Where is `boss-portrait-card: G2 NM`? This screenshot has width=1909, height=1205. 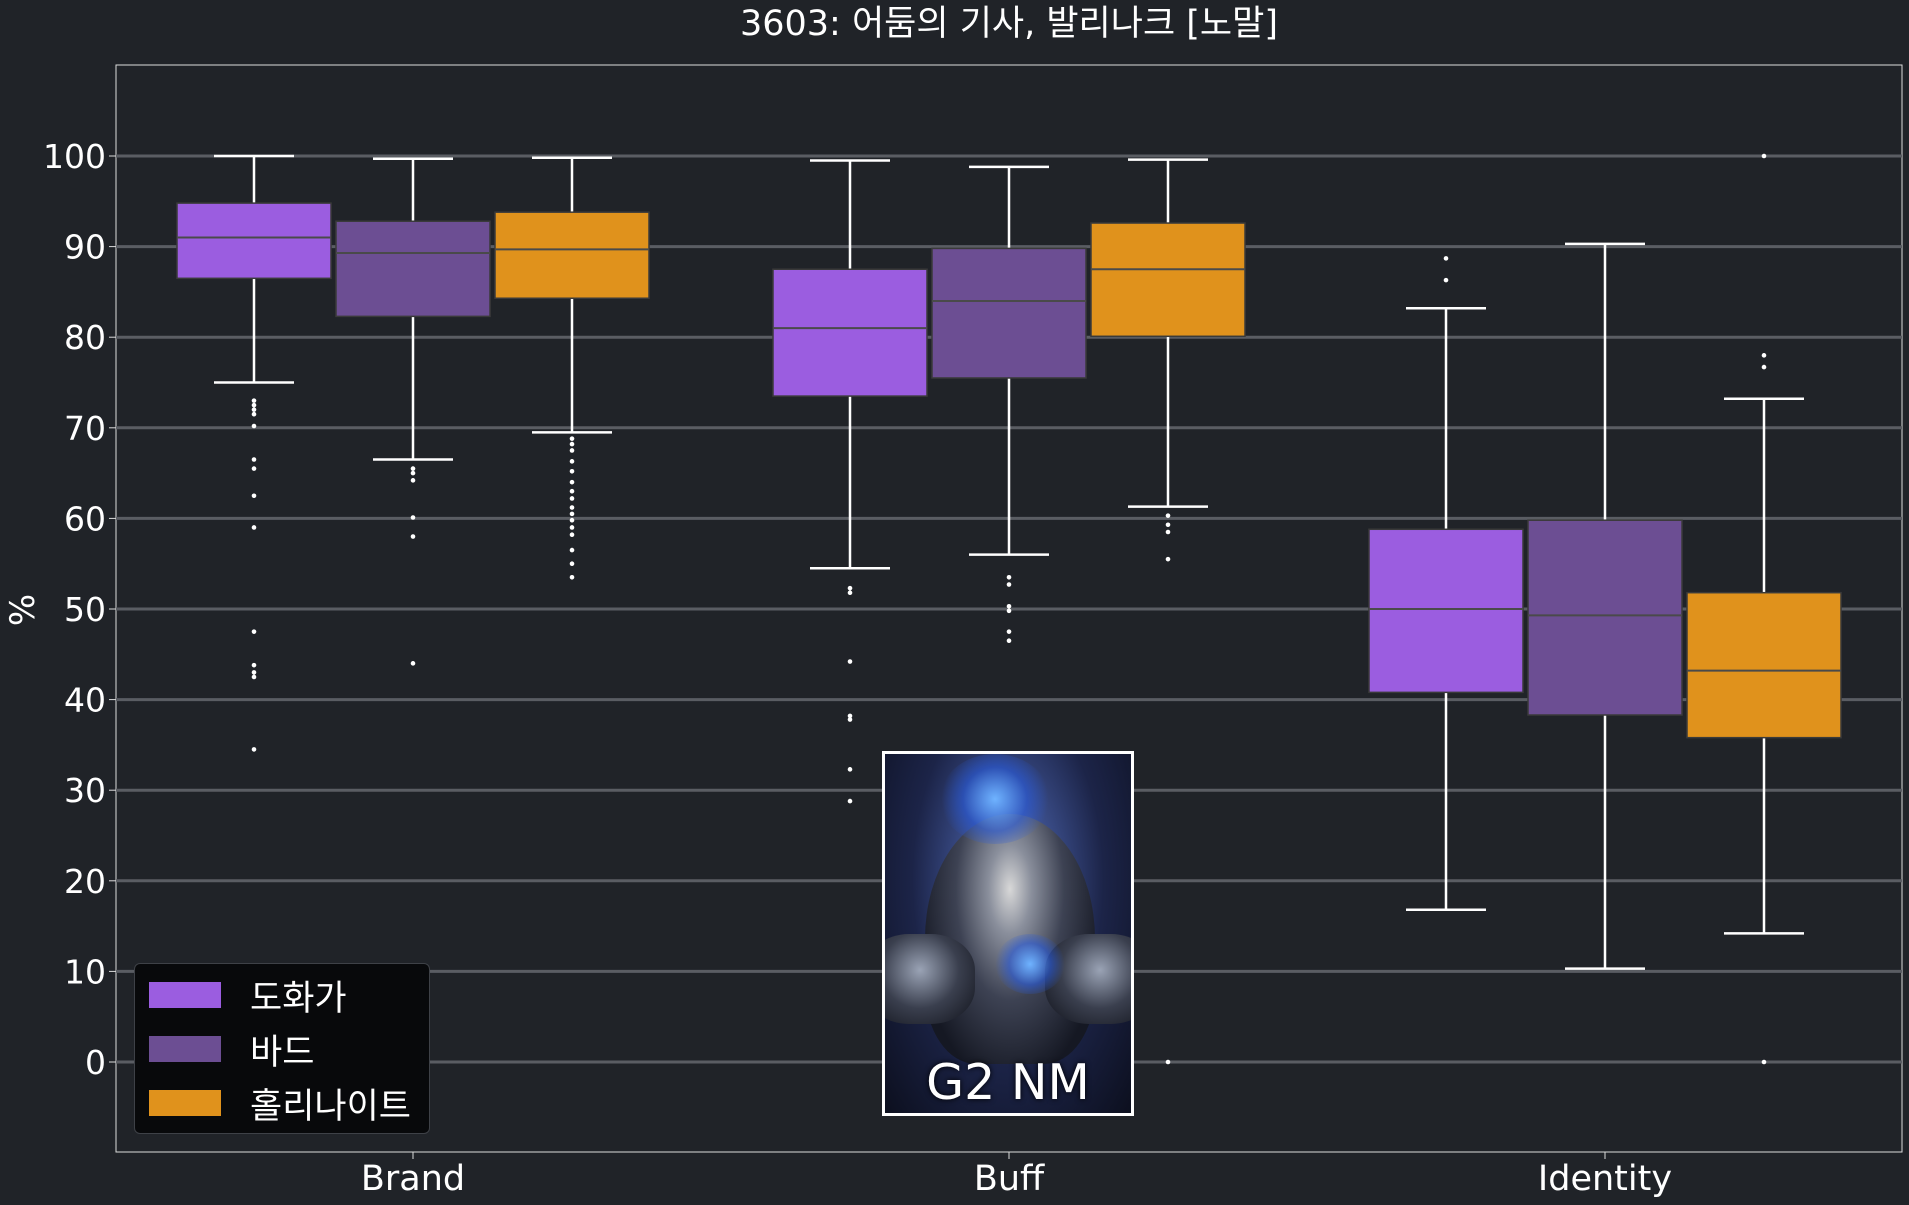
boss-portrait-card: G2 NM is located at coordinates (1008, 933).